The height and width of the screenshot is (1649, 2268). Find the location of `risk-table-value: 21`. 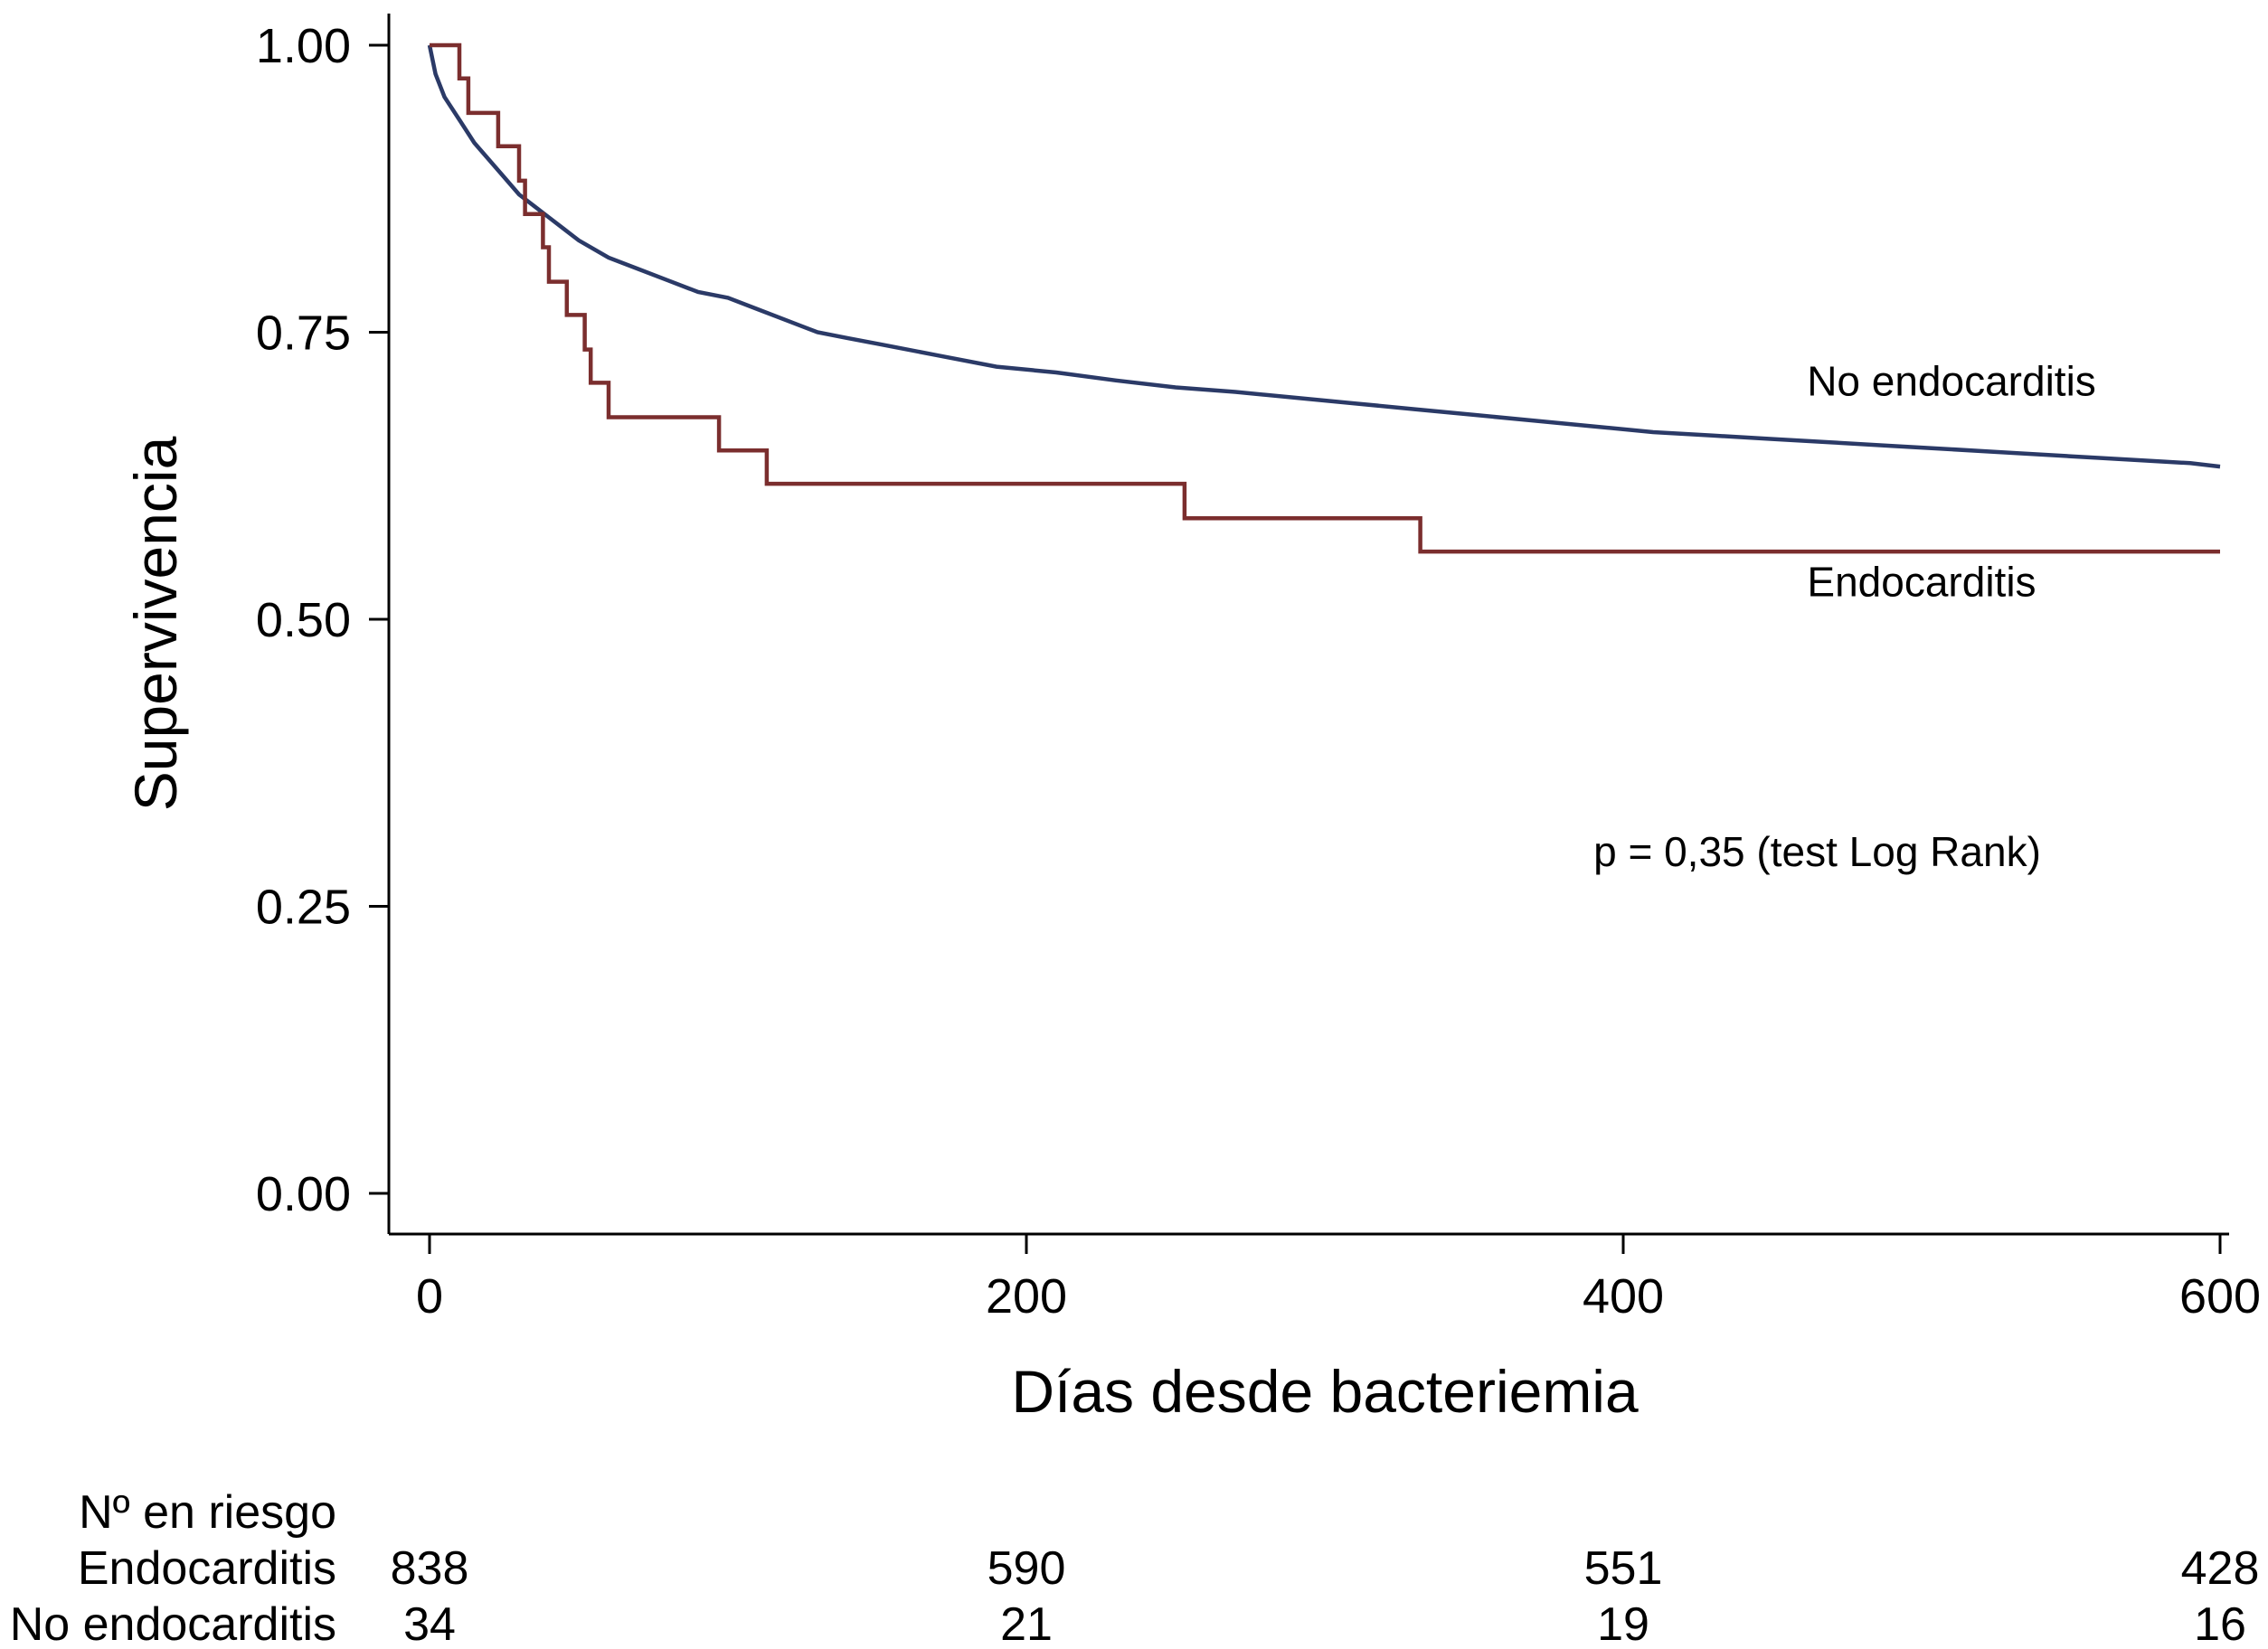

risk-table-value: 21 is located at coordinates (1026, 1624).